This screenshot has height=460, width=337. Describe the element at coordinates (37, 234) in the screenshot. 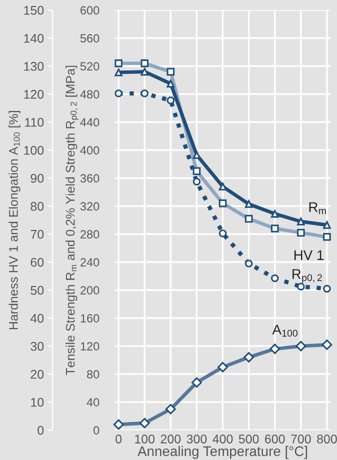

I see `y-tick-label: 70` at that location.